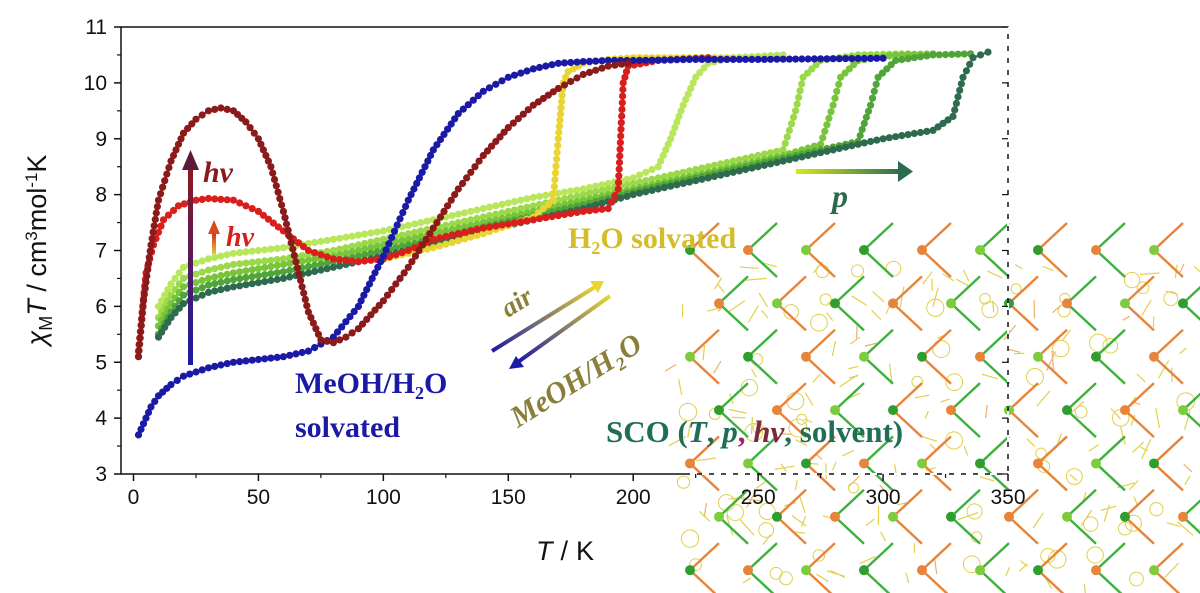 The height and width of the screenshot is (593, 1200). I want to click on meoh-arrow, so click(560, 331).